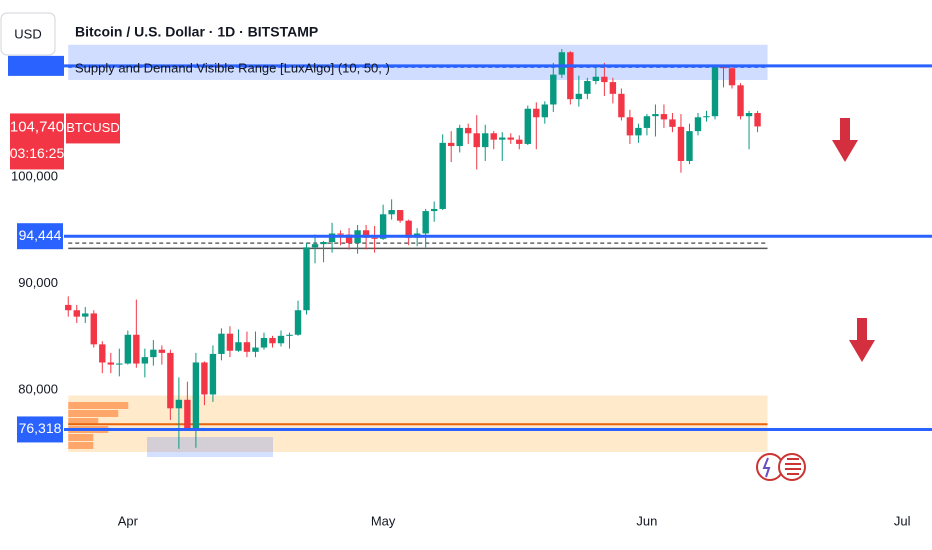  What do you see at coordinates (37, 153) in the screenshot?
I see `countdown: 03:16:25` at bounding box center [37, 153].